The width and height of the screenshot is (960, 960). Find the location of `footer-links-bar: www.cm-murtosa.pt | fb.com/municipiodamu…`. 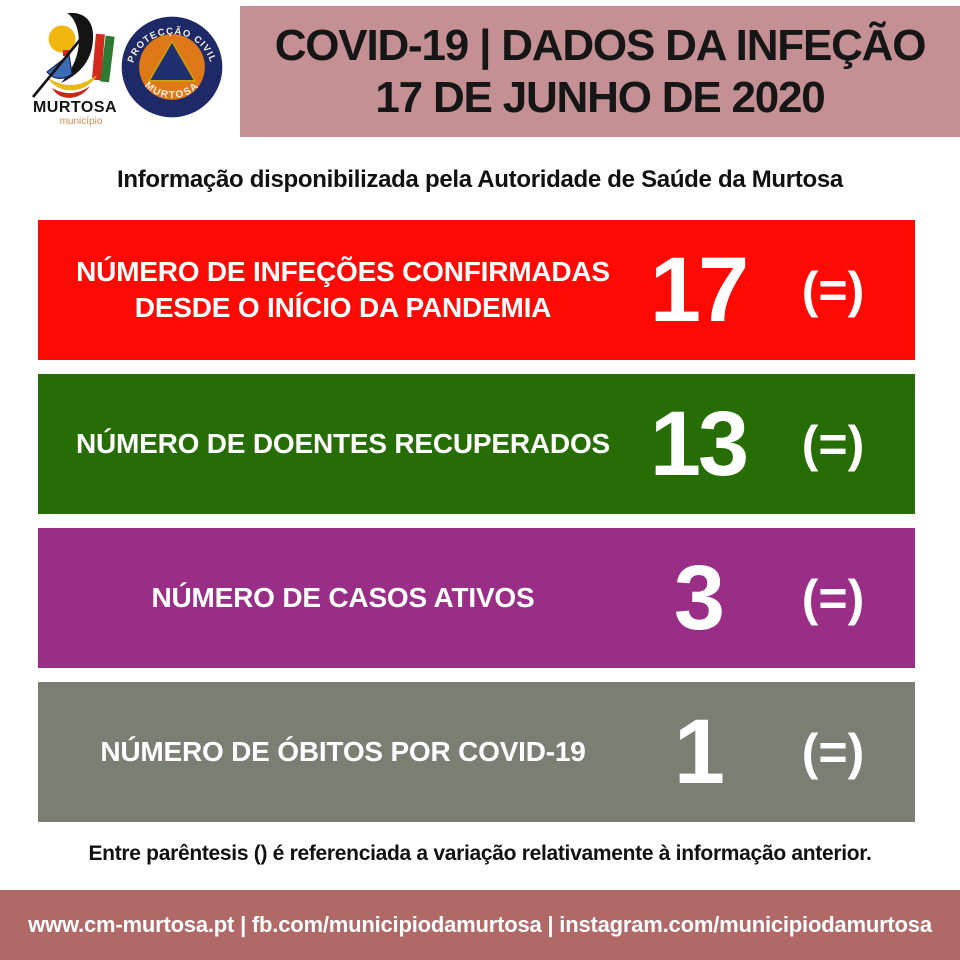

footer-links-bar: www.cm-murtosa.pt | fb.com/municipiodamu… is located at coordinates (480, 925).